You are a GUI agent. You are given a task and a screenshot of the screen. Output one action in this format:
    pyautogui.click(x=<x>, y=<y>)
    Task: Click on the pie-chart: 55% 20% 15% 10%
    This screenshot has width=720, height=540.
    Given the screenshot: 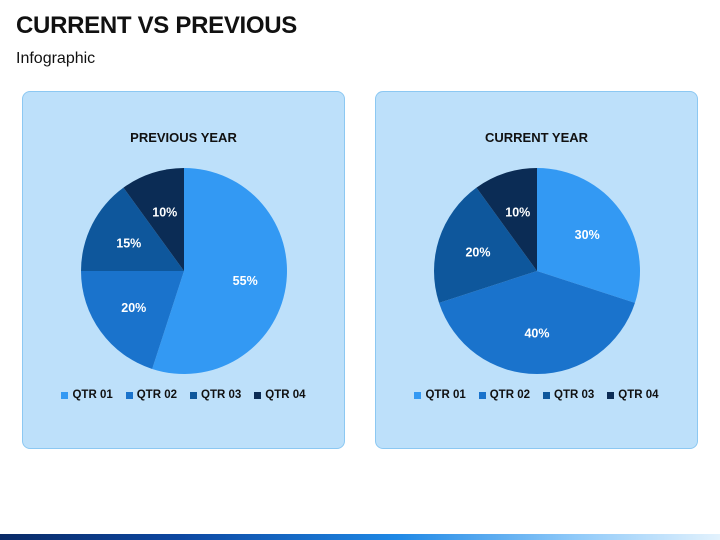 What is the action you would take?
    pyautogui.click(x=184, y=271)
    